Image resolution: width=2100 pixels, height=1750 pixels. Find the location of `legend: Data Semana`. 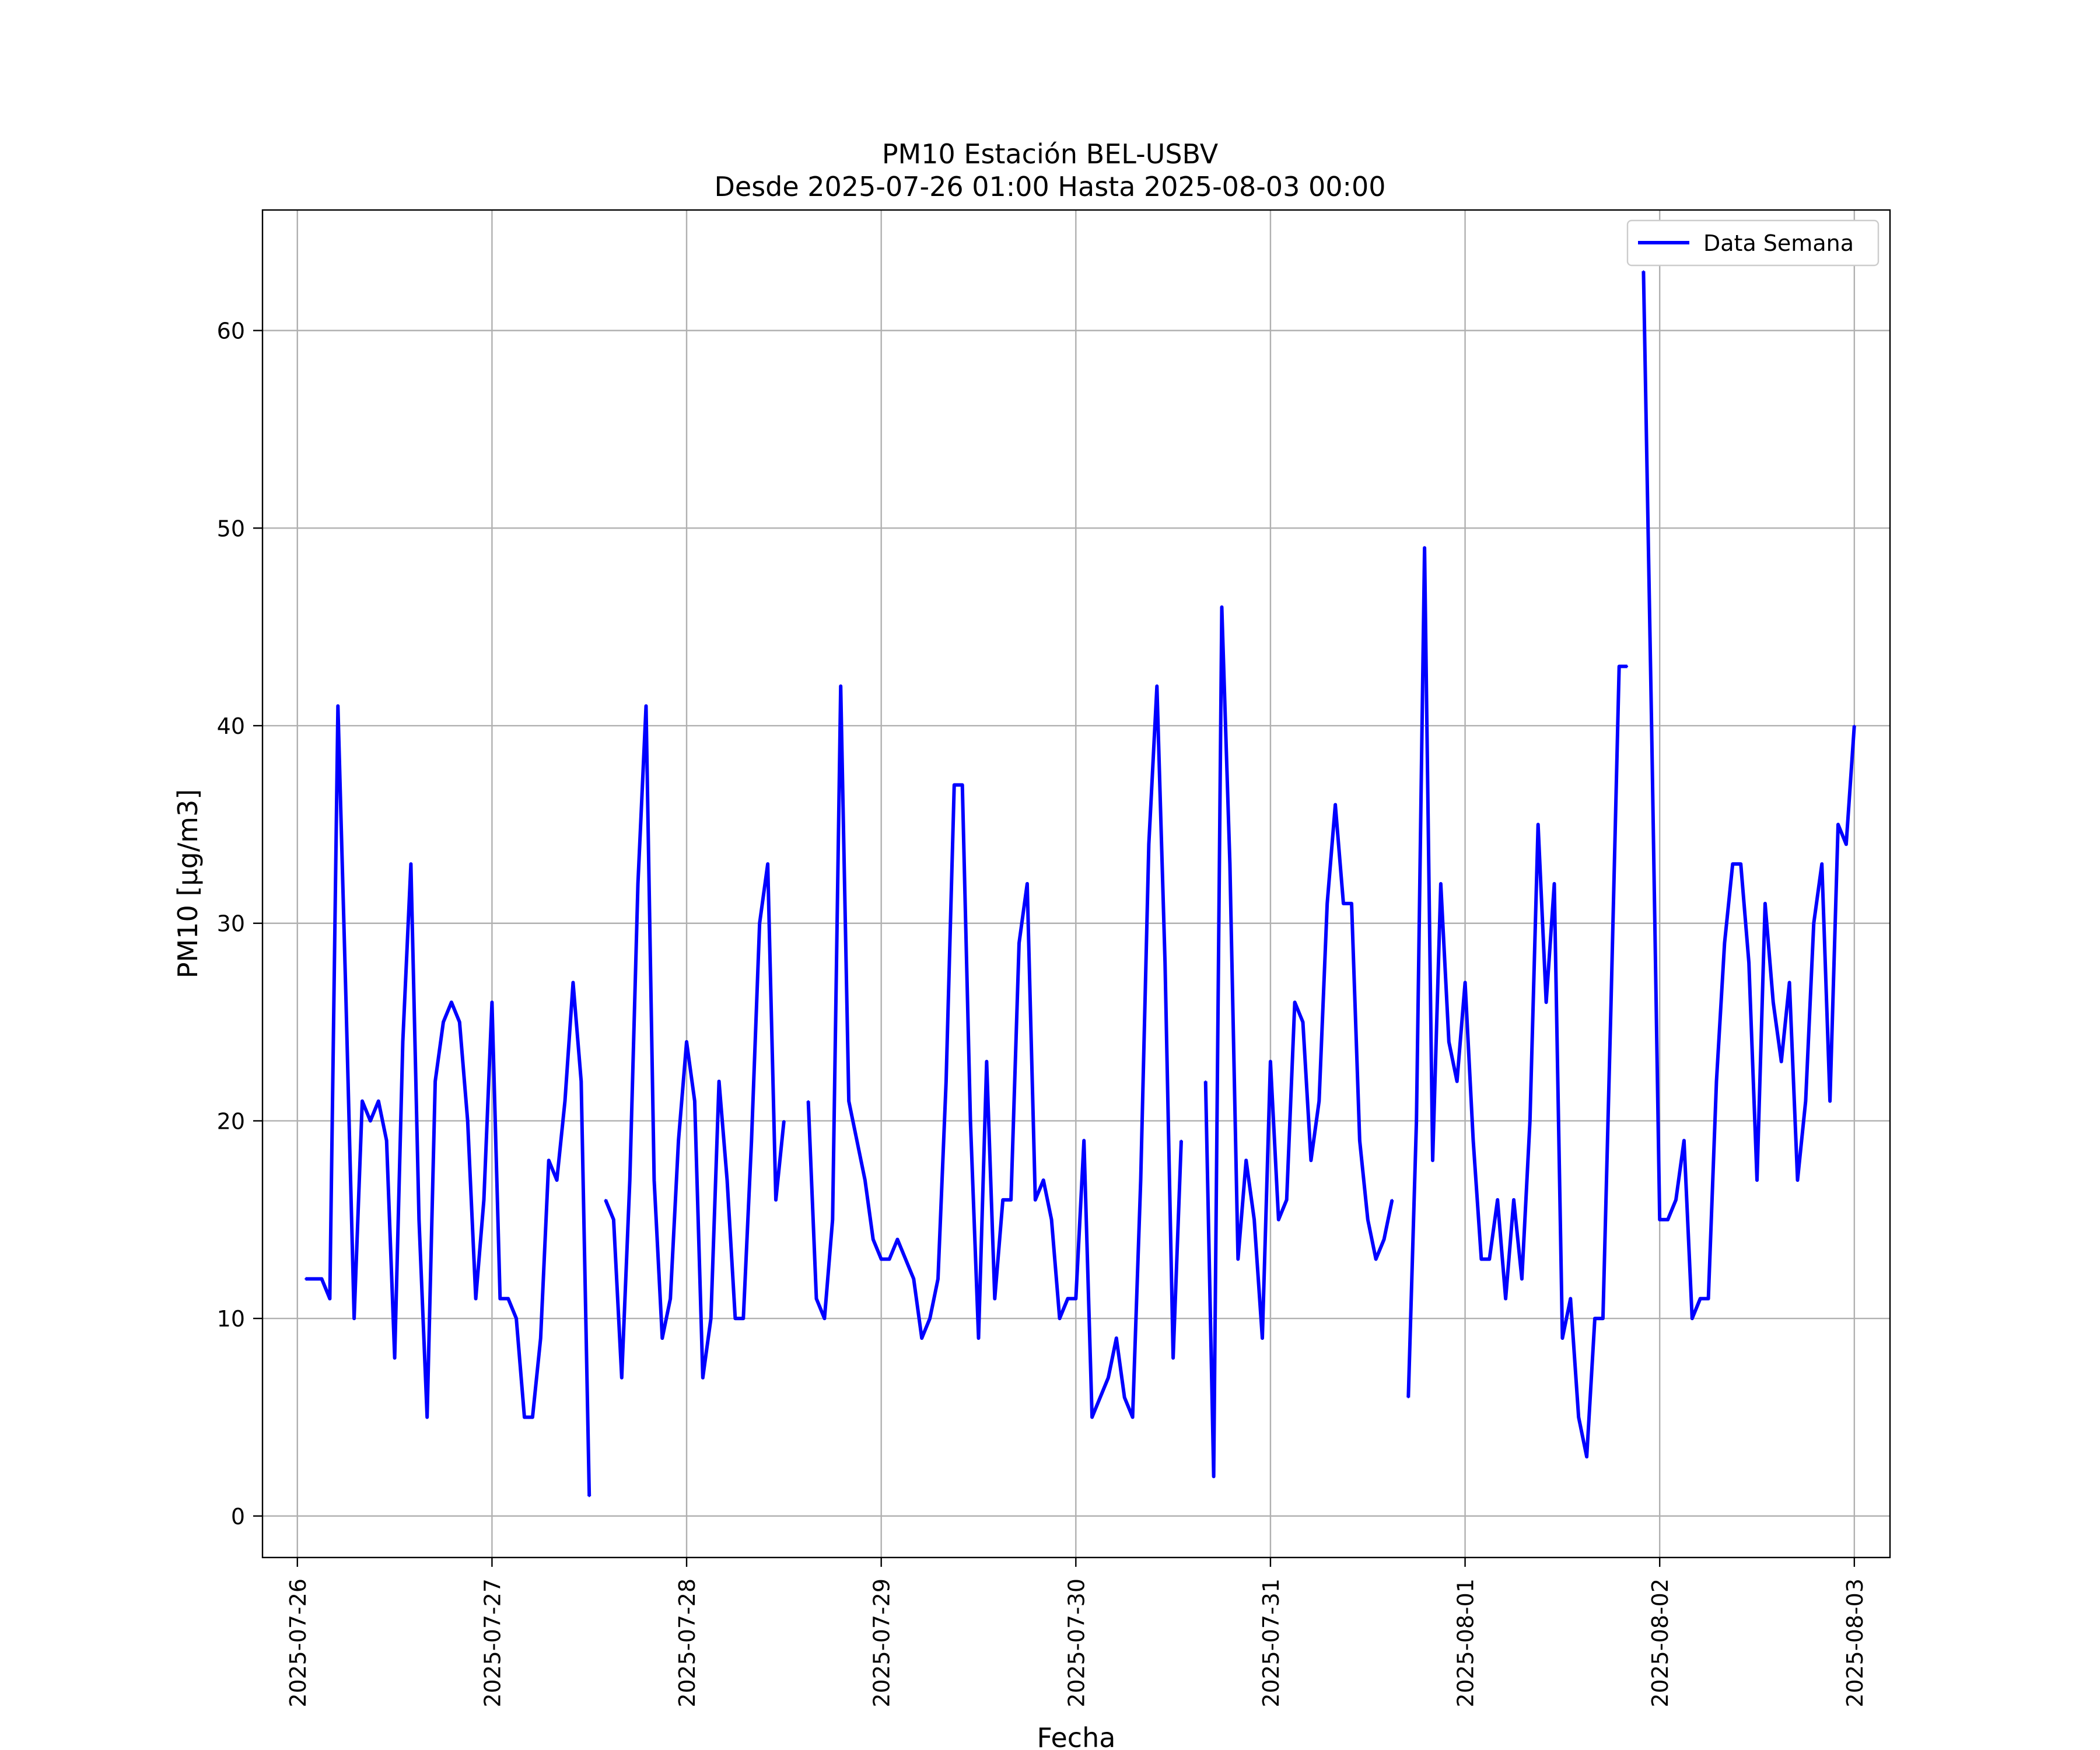

legend: Data Semana is located at coordinates (1753, 243).